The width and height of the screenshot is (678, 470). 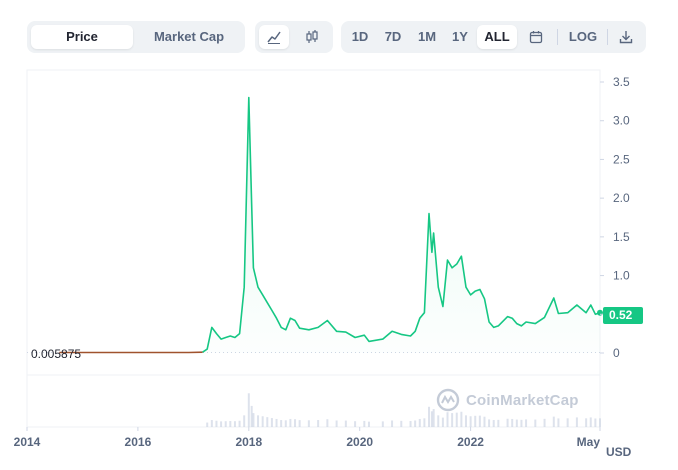 I want to click on y-tick-label: 3.5, so click(x=621, y=82).